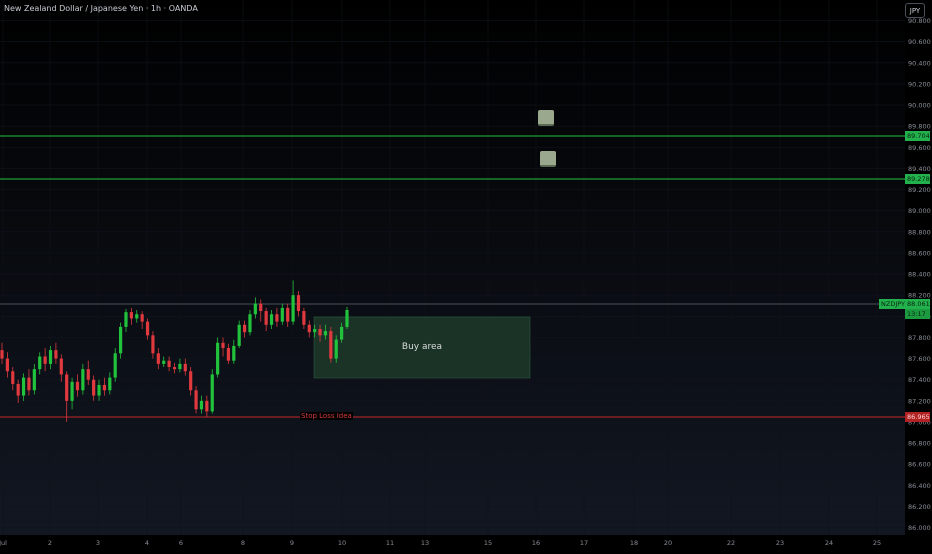 The image size is (932, 554). Describe the element at coordinates (917, 136) in the screenshot. I see `take-profit-2-price-tag: 89.704` at that location.